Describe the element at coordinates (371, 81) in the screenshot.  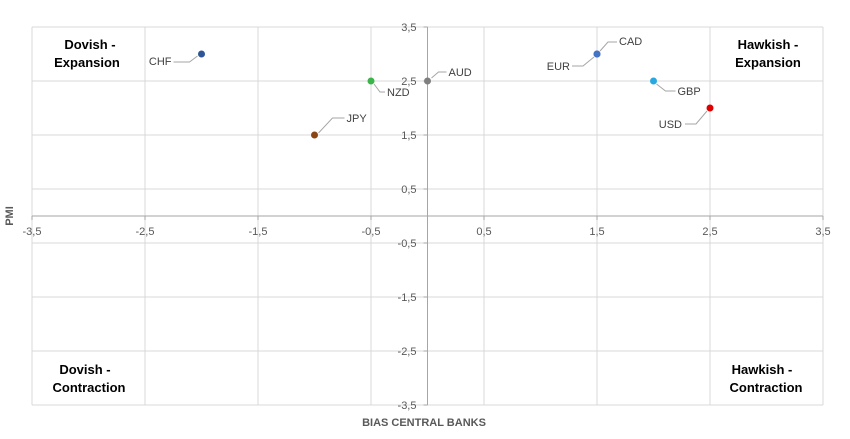
I see `point-nzd` at that location.